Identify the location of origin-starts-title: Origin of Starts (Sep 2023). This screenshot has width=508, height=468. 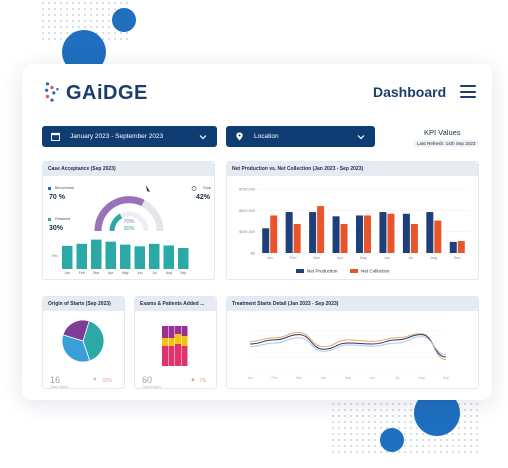
(83, 304).